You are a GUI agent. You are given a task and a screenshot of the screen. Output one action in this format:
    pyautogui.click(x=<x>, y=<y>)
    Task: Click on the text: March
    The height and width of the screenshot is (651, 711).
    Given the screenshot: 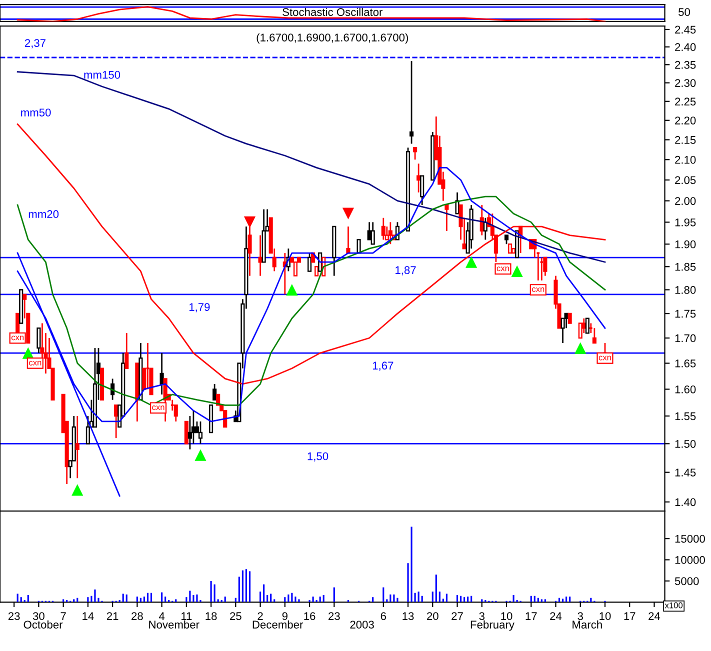 What is the action you would take?
    pyautogui.click(x=587, y=624)
    